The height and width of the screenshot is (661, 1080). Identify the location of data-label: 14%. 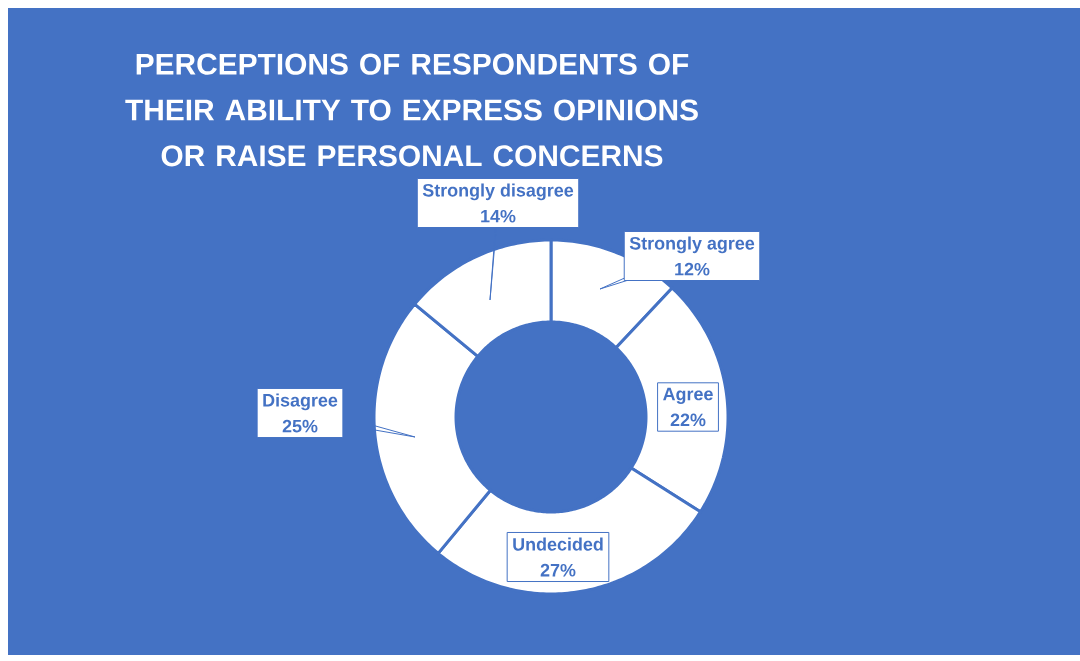
(498, 216).